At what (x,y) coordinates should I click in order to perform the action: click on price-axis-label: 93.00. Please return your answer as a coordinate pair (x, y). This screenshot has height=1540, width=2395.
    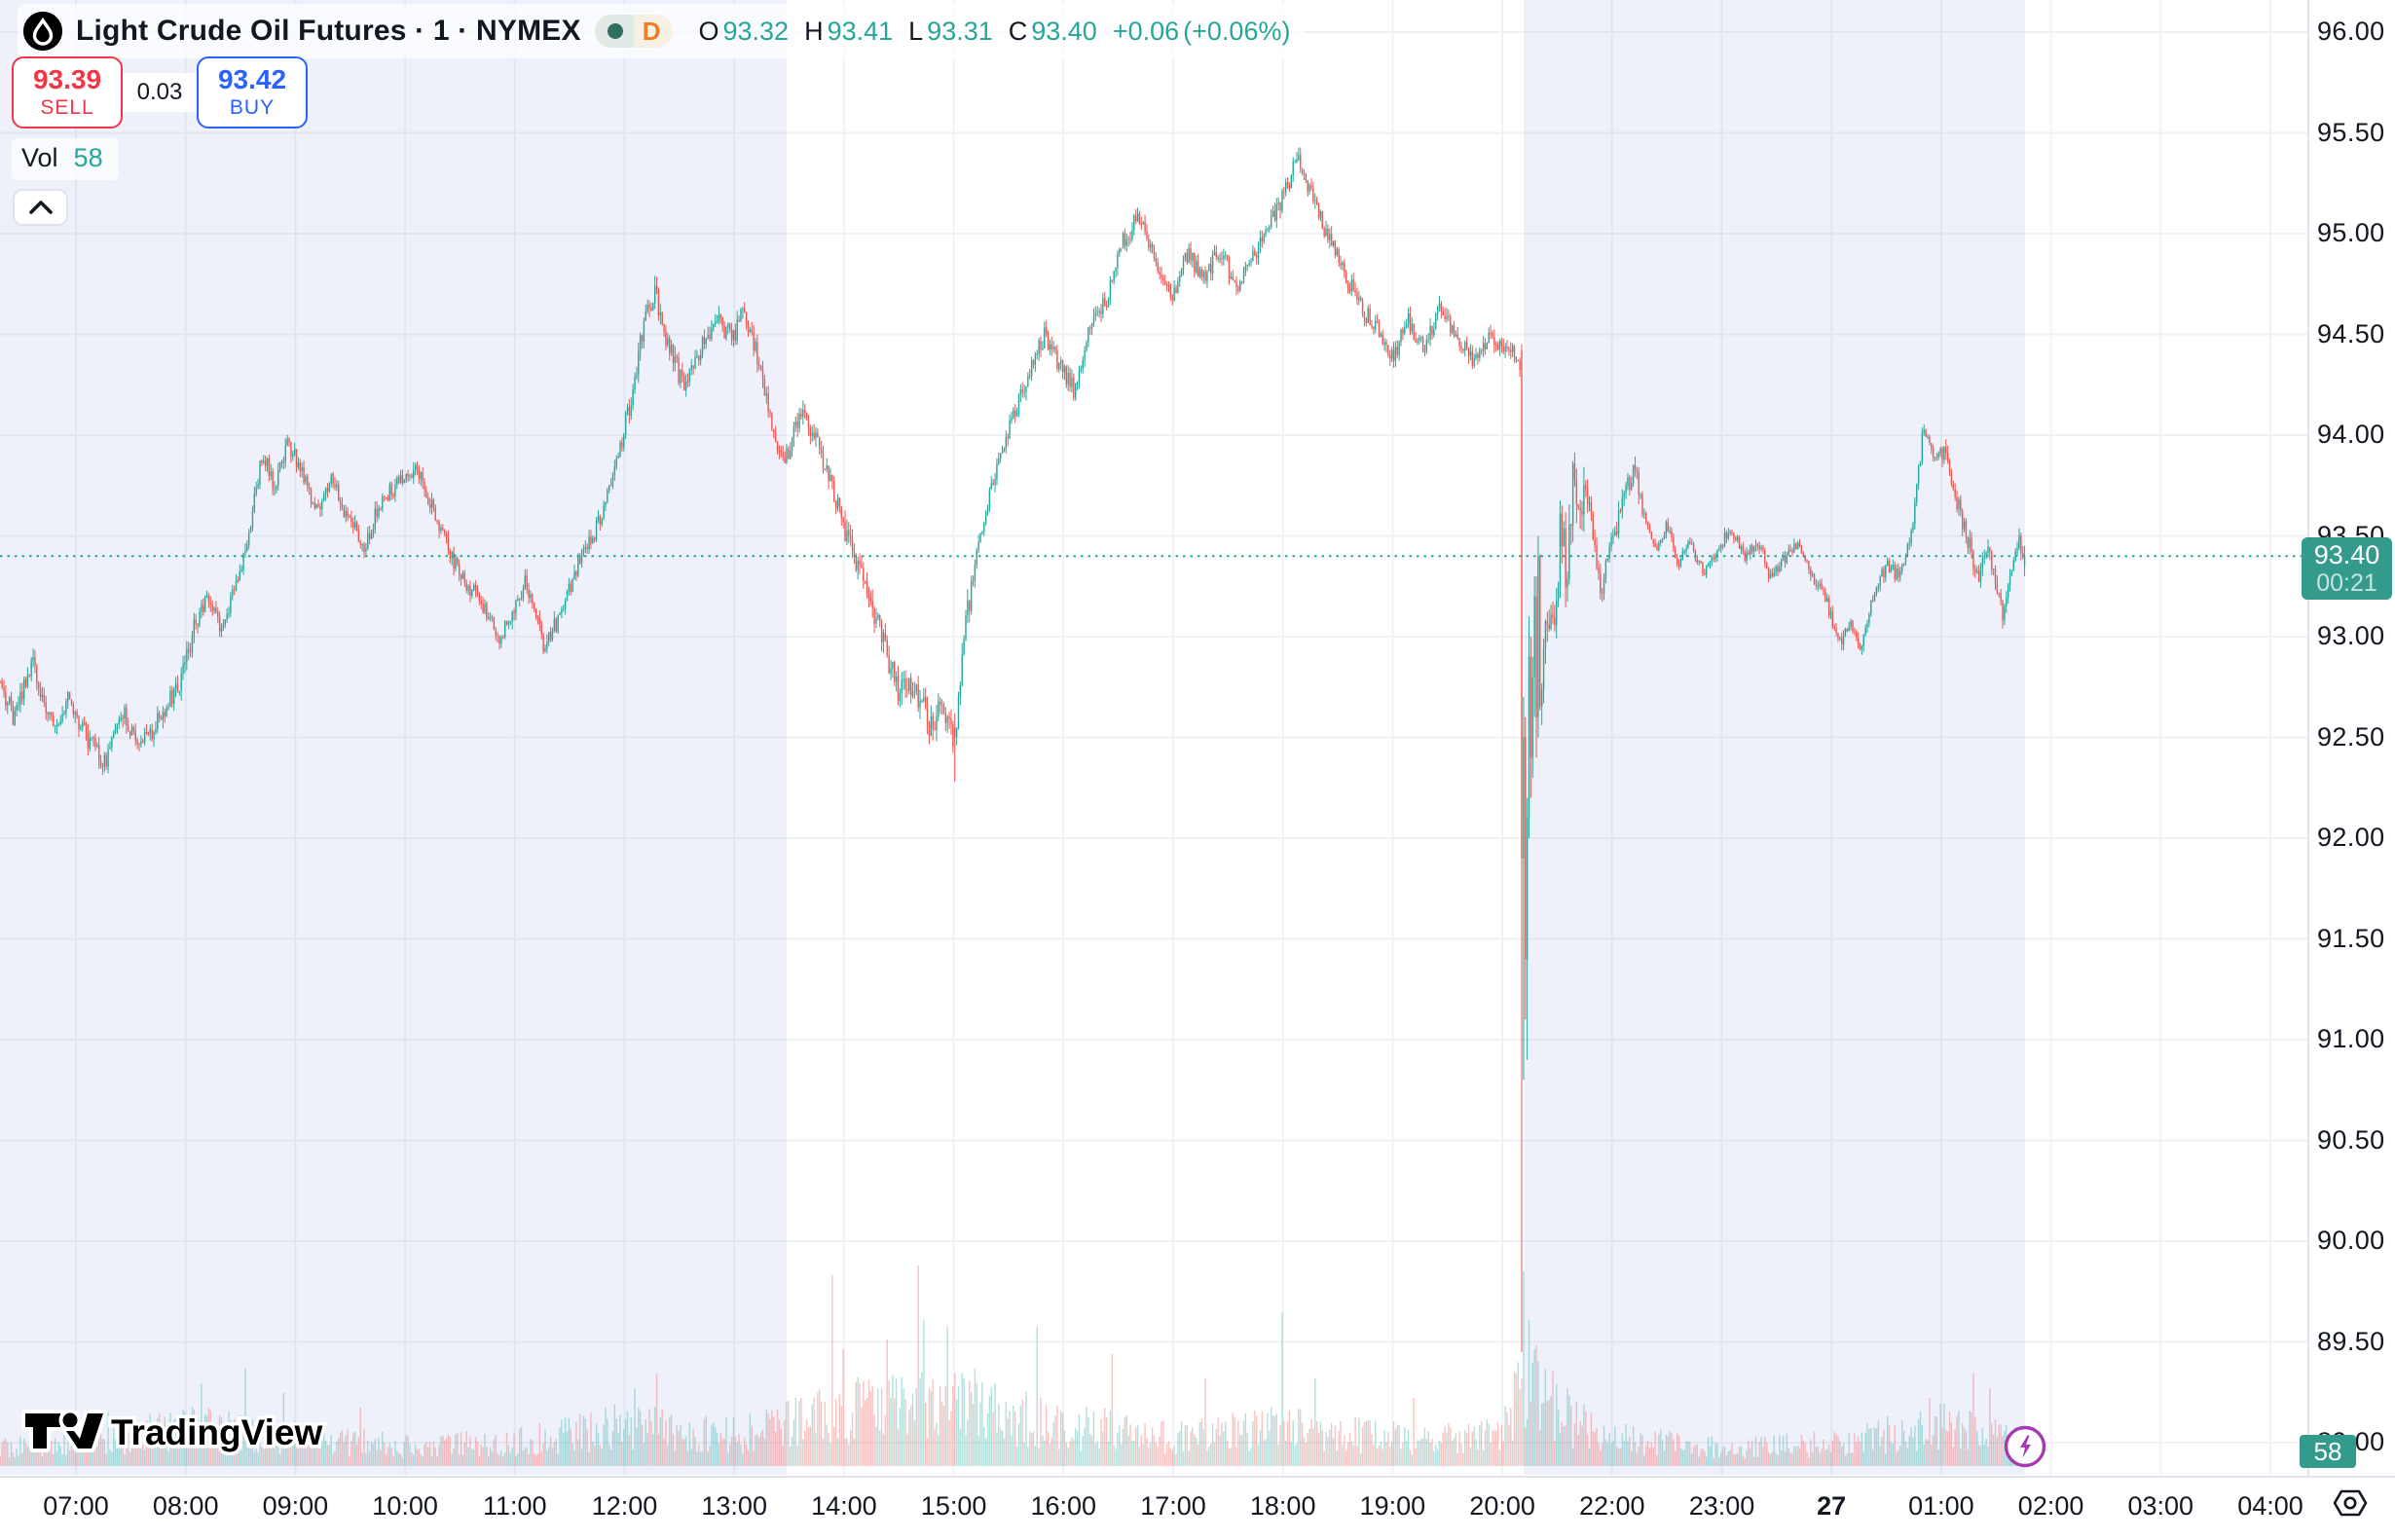
    Looking at the image, I should click on (2351, 635).